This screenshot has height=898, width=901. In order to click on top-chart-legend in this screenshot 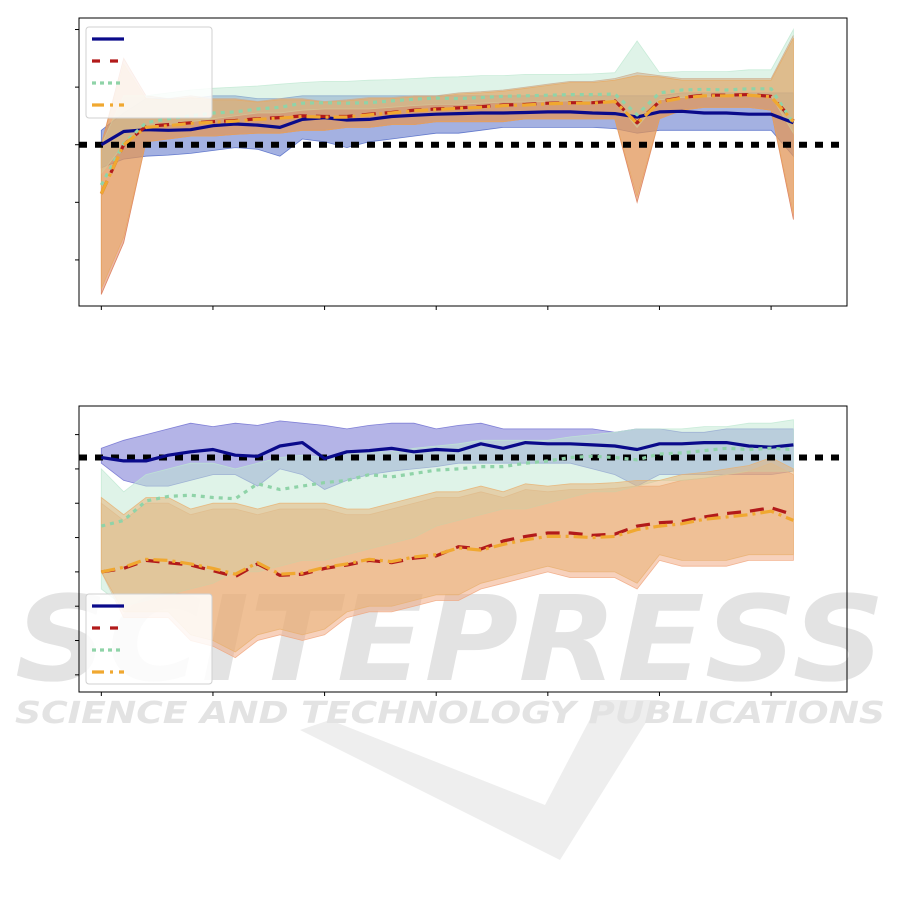, I will do `click(149, 72)`.